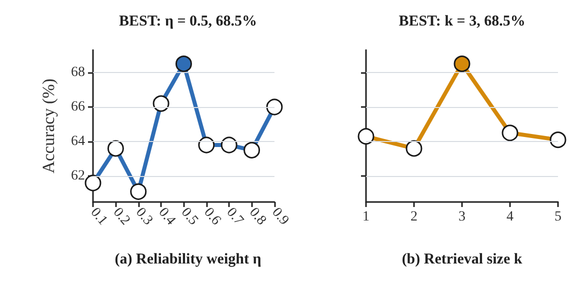  What do you see at coordinates (212, 216) in the screenshot?
I see `x-tick-label: 0.6` at bounding box center [212, 216].